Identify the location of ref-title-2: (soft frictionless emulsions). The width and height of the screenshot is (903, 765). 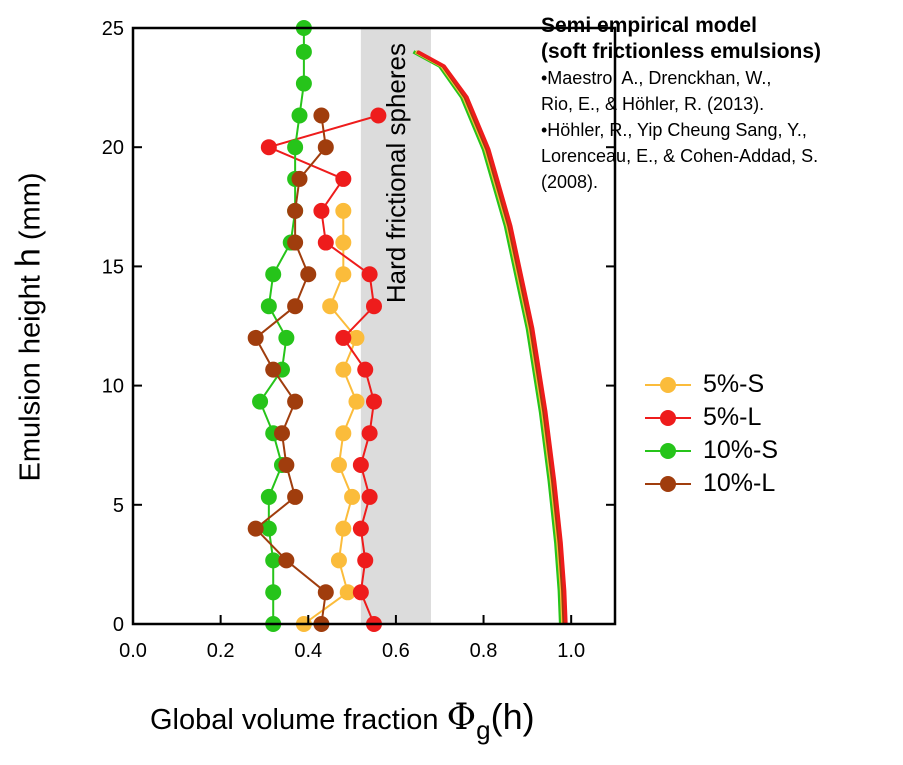
(681, 51).